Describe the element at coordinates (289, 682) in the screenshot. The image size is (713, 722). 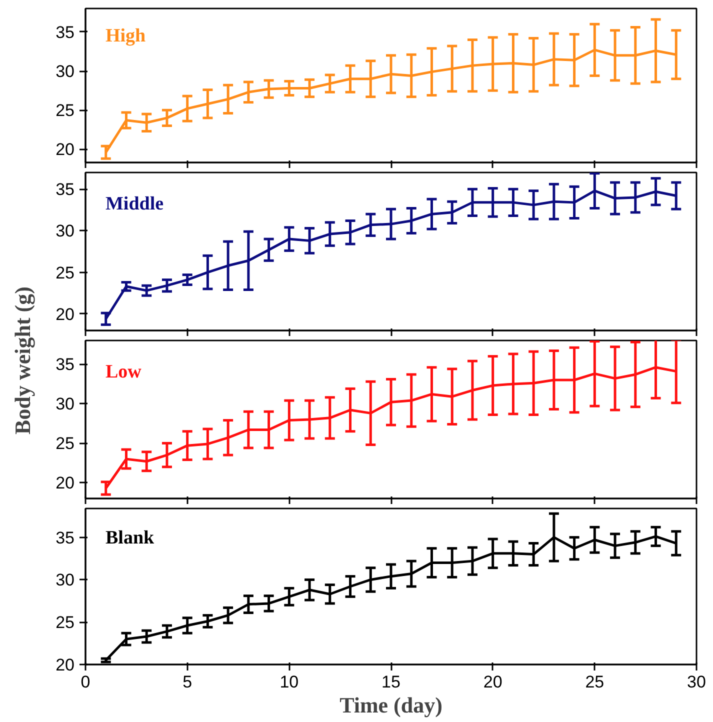
I see `x-tick-label: 10` at that location.